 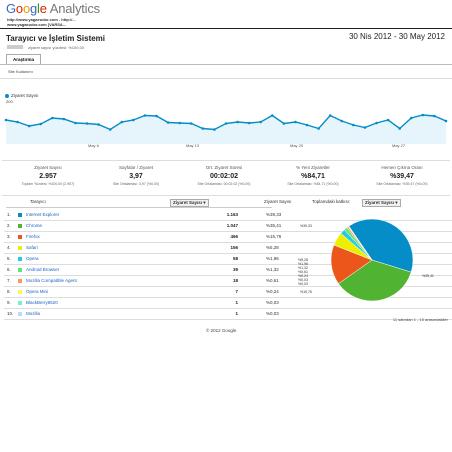 I want to click on table-row: 7. Mozilla Compatible Agent 18 %0,61, so click(x=141, y=280).